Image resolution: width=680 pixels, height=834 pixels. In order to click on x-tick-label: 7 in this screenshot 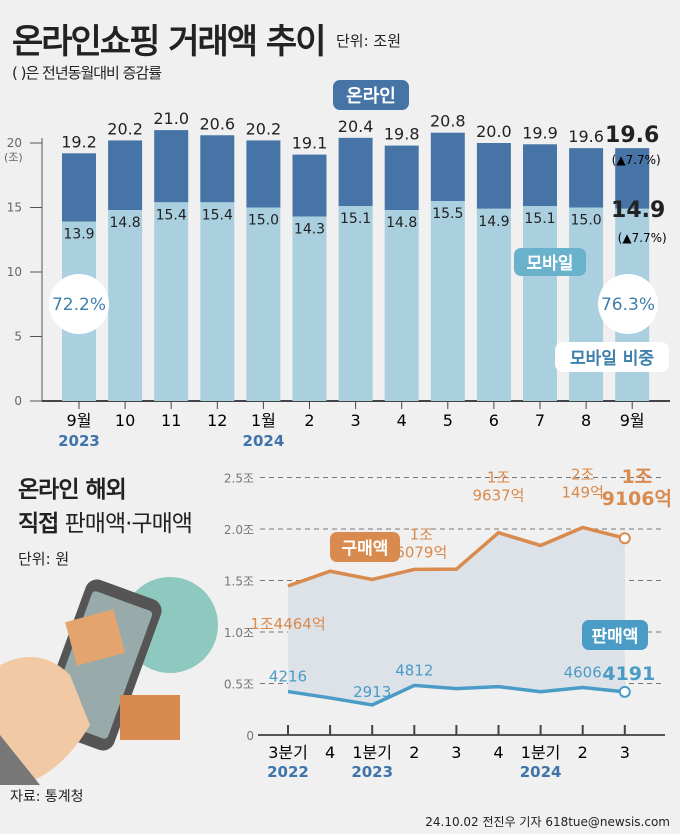, I will do `click(540, 420)`.